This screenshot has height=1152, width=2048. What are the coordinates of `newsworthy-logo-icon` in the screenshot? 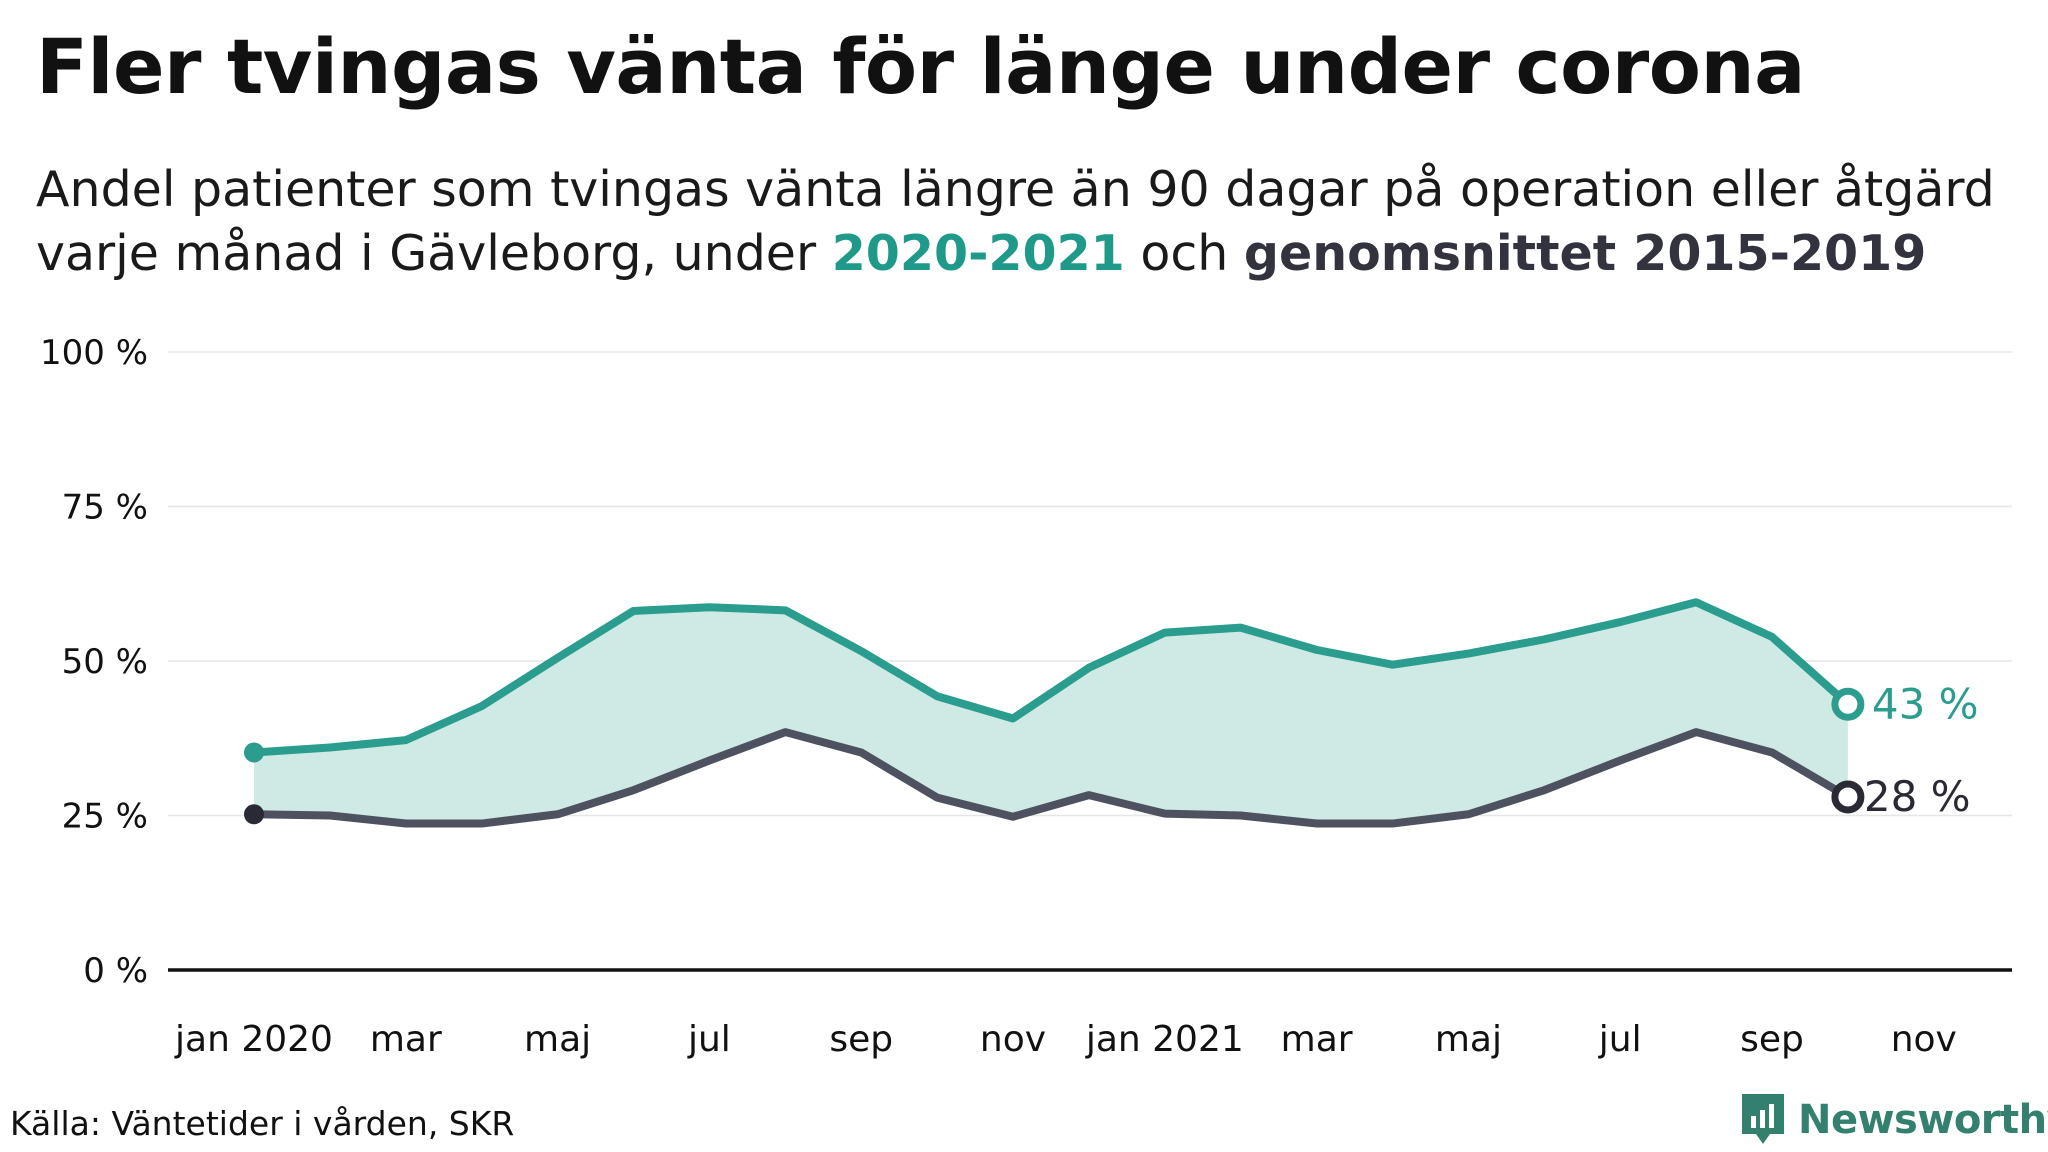 It's located at (1763, 1119).